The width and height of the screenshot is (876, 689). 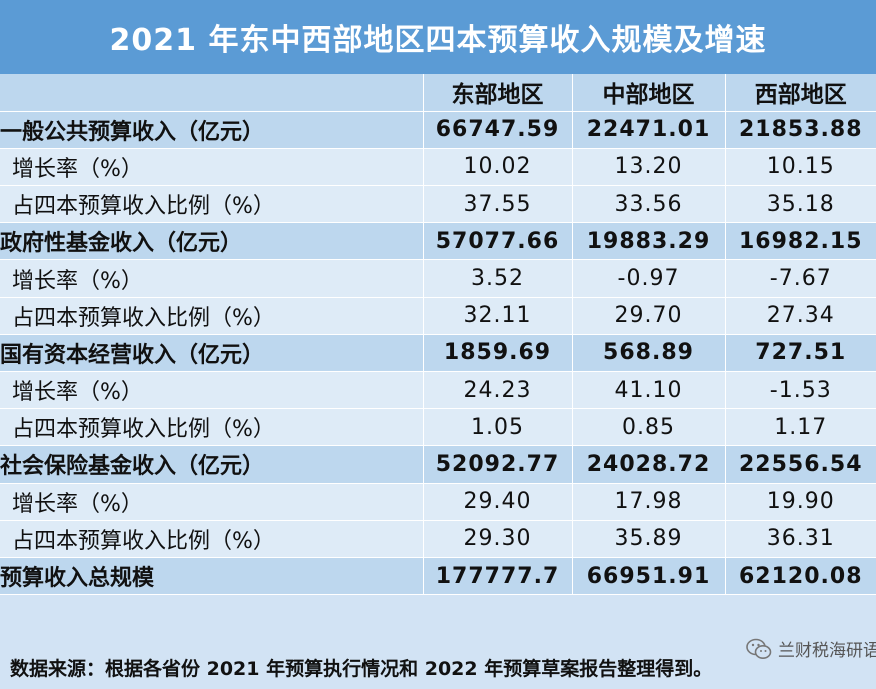 What do you see at coordinates (649, 130) in the screenshot?
I see `cell-central: 22471.01` at bounding box center [649, 130].